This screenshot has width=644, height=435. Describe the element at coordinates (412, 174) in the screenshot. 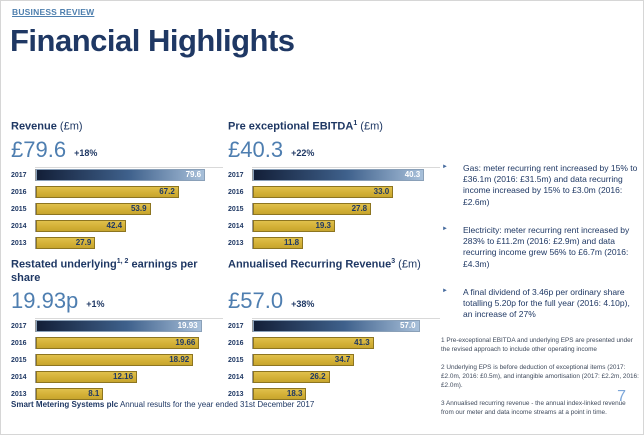

I see `bar-value-label: 40.3` at that location.